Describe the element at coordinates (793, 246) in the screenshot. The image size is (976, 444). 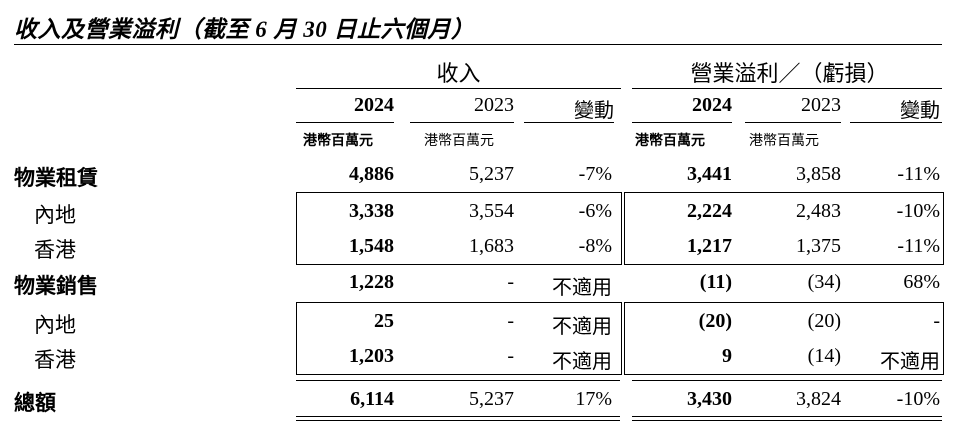
I see `cell-op-2023: 1,375` at that location.